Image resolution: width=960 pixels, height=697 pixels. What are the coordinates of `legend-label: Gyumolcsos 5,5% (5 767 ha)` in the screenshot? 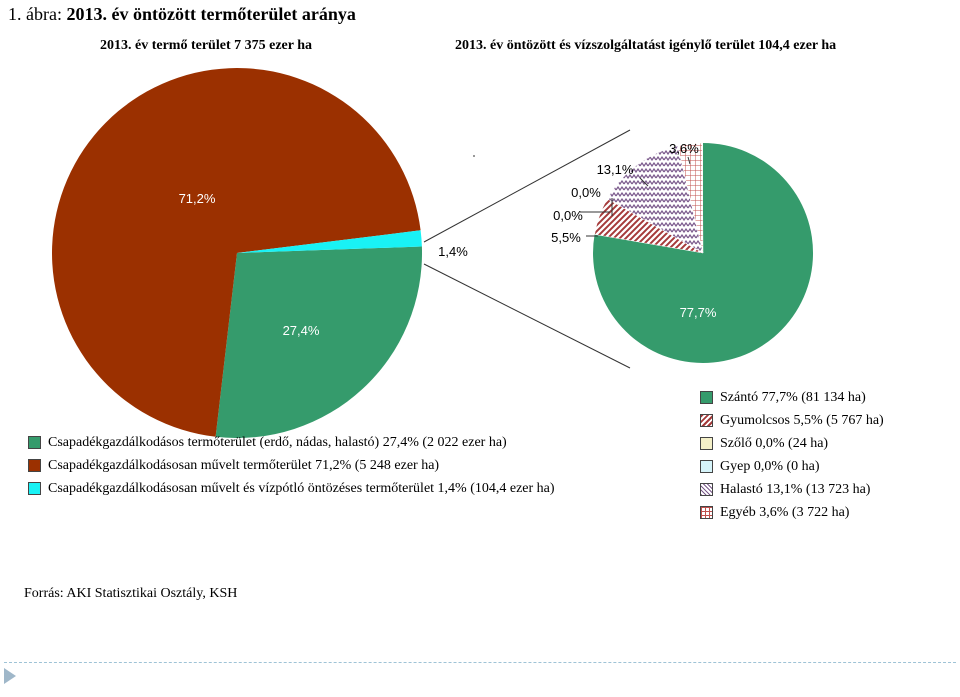 It's located at (802, 420).